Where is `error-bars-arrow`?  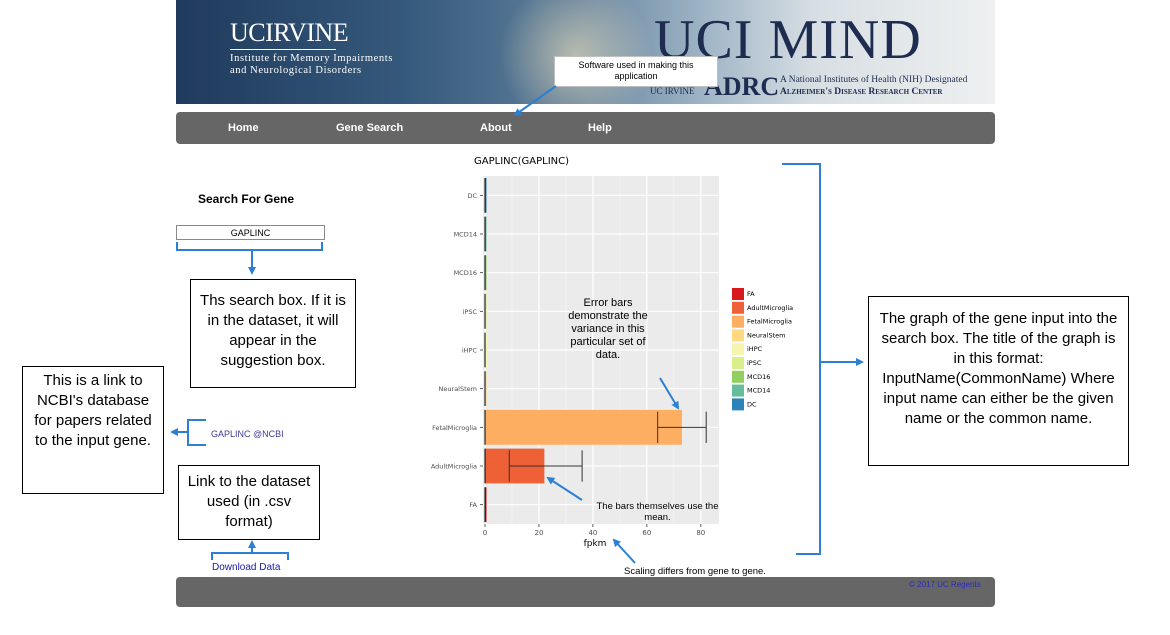
error-bars-arrow is located at coordinates (669, 393).